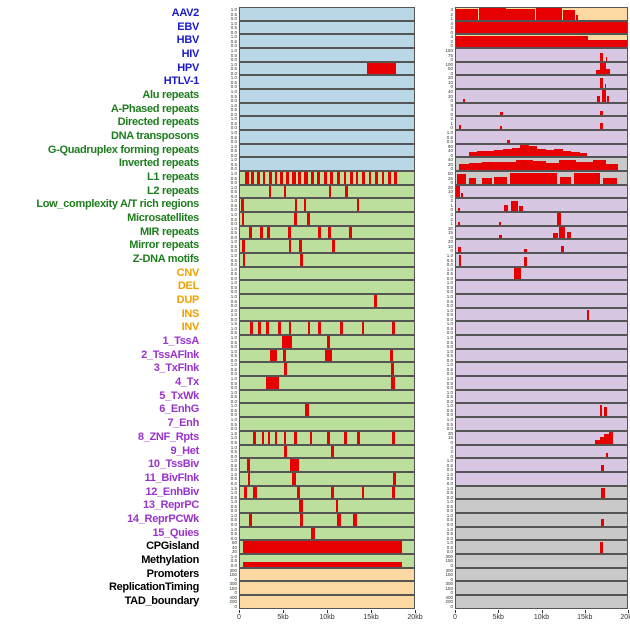 Image resolution: width=630 pixels, height=630 pixels. What do you see at coordinates (188, 272) in the screenshot?
I see `track-label: CNV` at bounding box center [188, 272].